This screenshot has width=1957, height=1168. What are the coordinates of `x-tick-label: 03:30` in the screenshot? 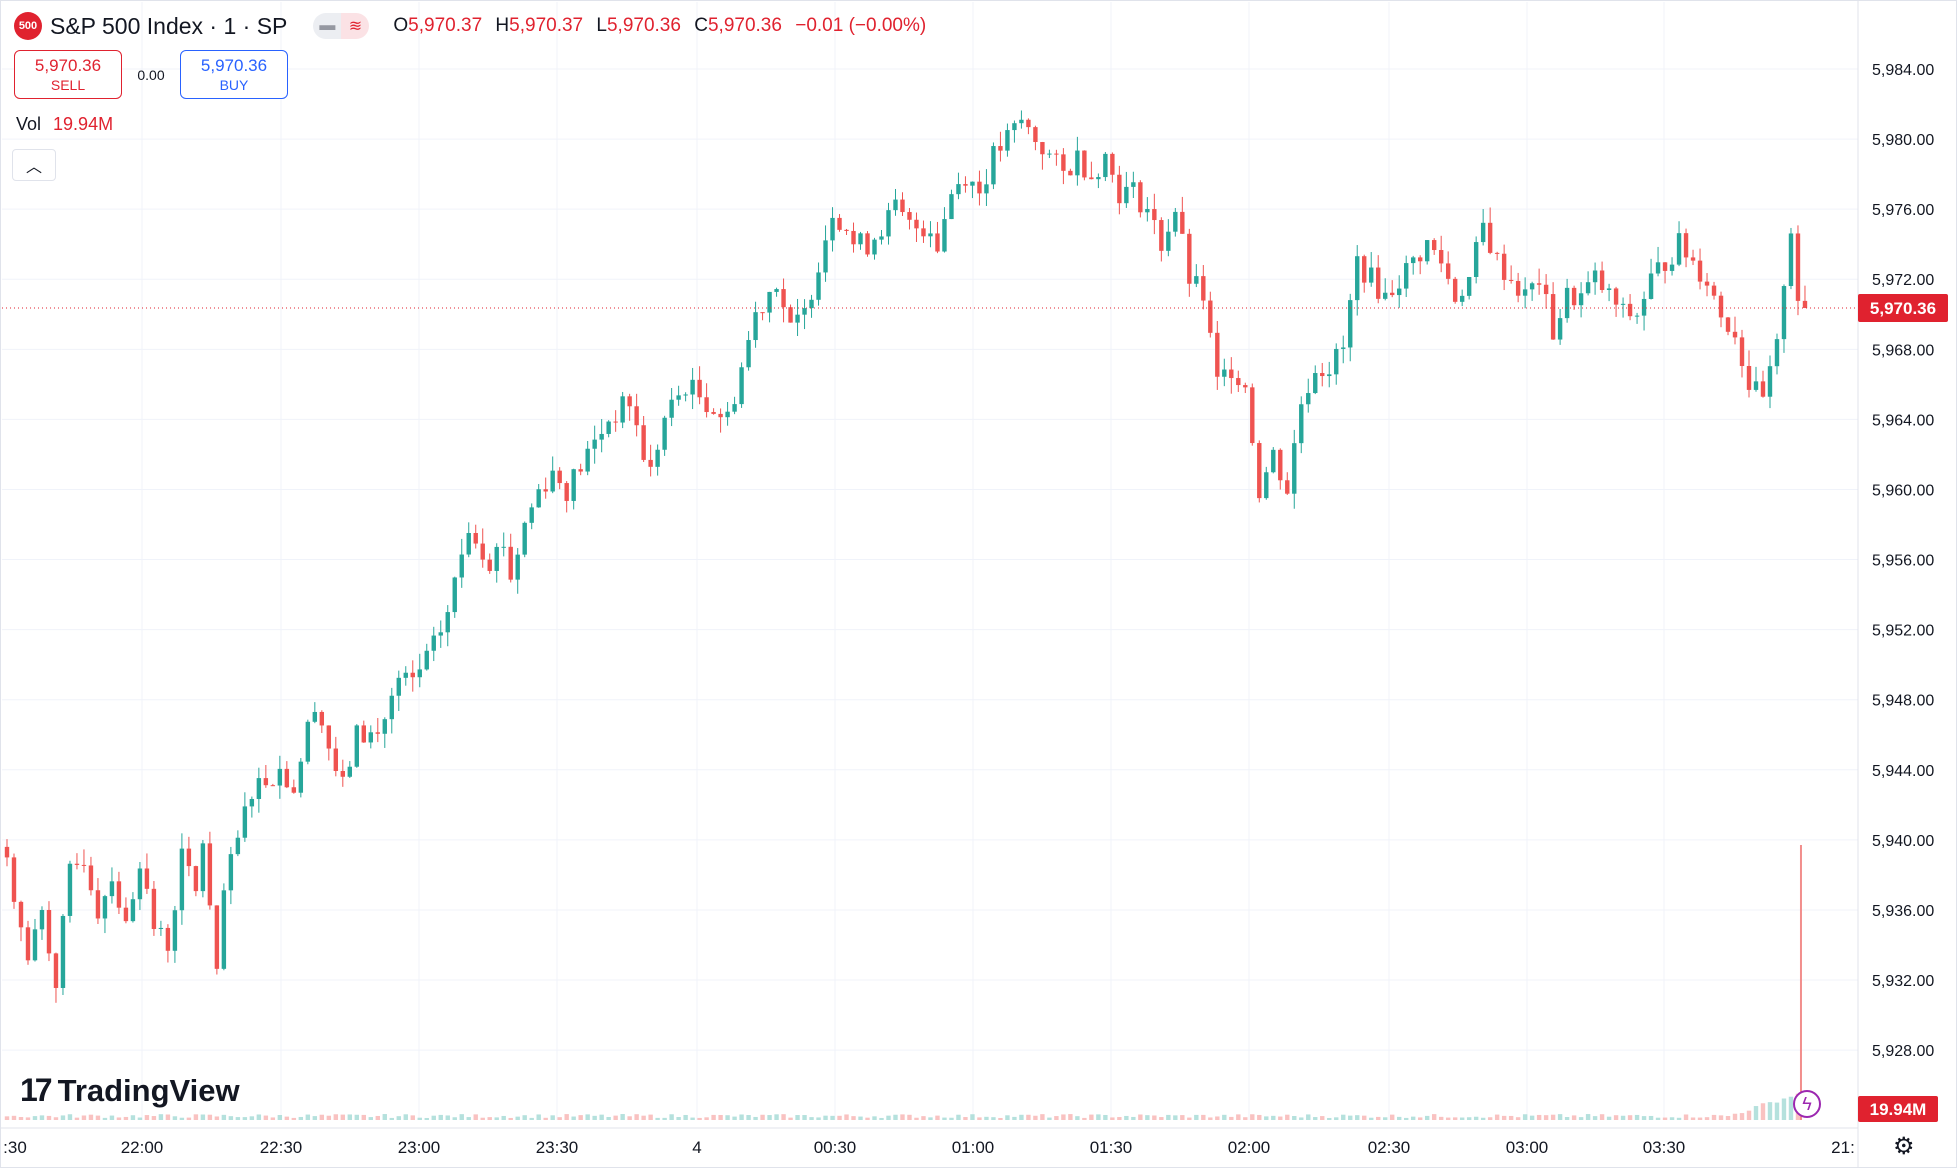 It's located at (1664, 1147).